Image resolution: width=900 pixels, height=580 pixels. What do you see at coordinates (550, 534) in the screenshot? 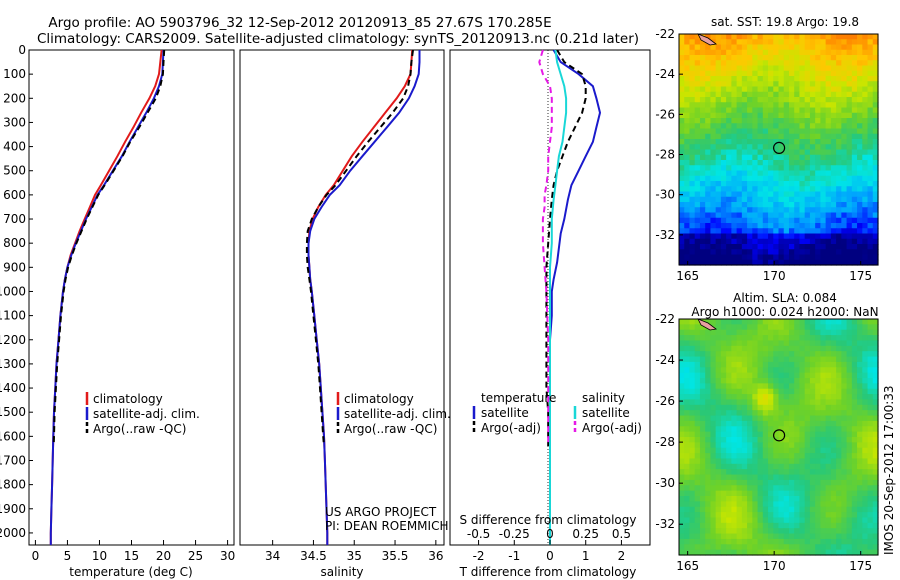
I see `x-tick-label-top: 0` at bounding box center [550, 534].